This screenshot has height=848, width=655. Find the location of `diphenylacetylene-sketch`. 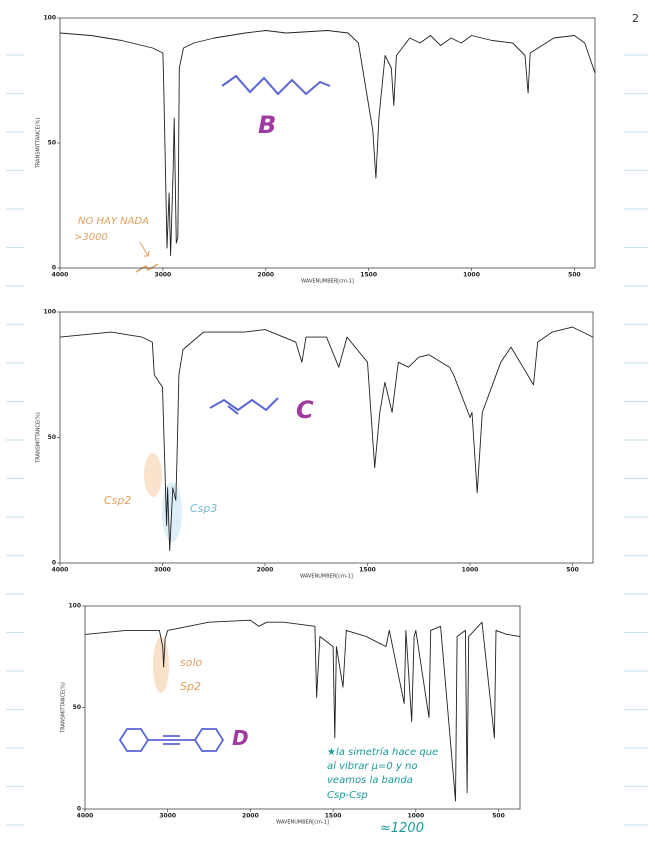

diphenylacetylene-sketch is located at coordinates (171, 740).